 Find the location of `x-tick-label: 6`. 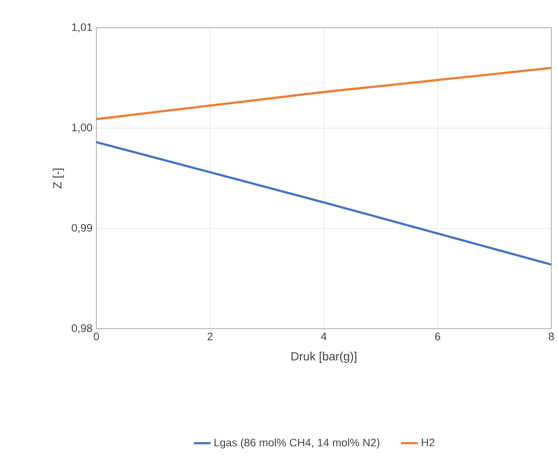

x-tick-label: 6 is located at coordinates (437, 336).